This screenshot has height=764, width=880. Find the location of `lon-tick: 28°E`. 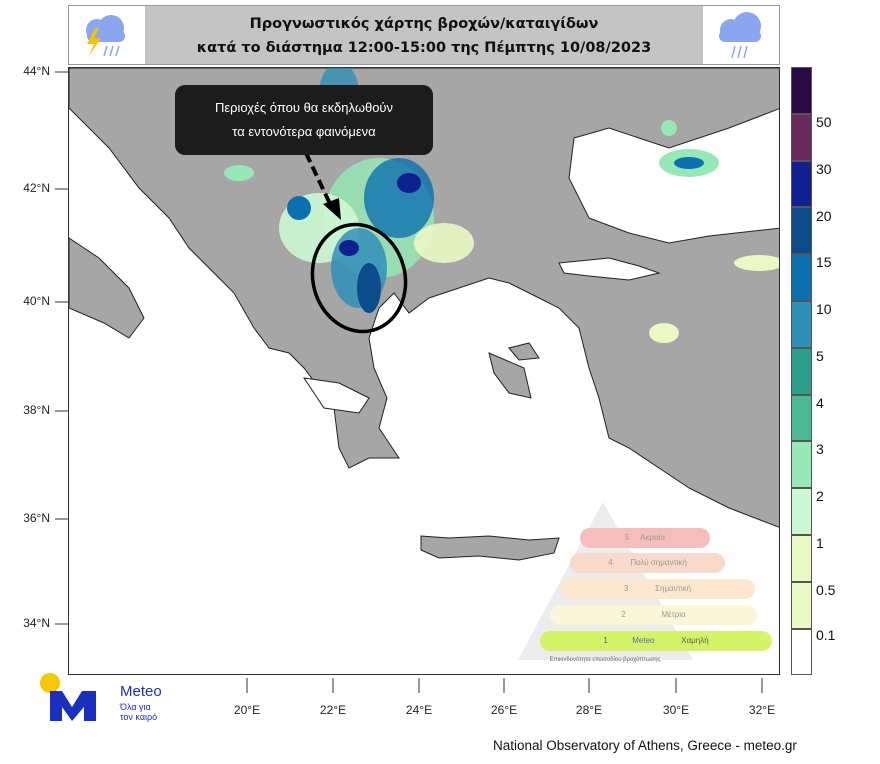

lon-tick: 28°E is located at coordinates (589, 710).